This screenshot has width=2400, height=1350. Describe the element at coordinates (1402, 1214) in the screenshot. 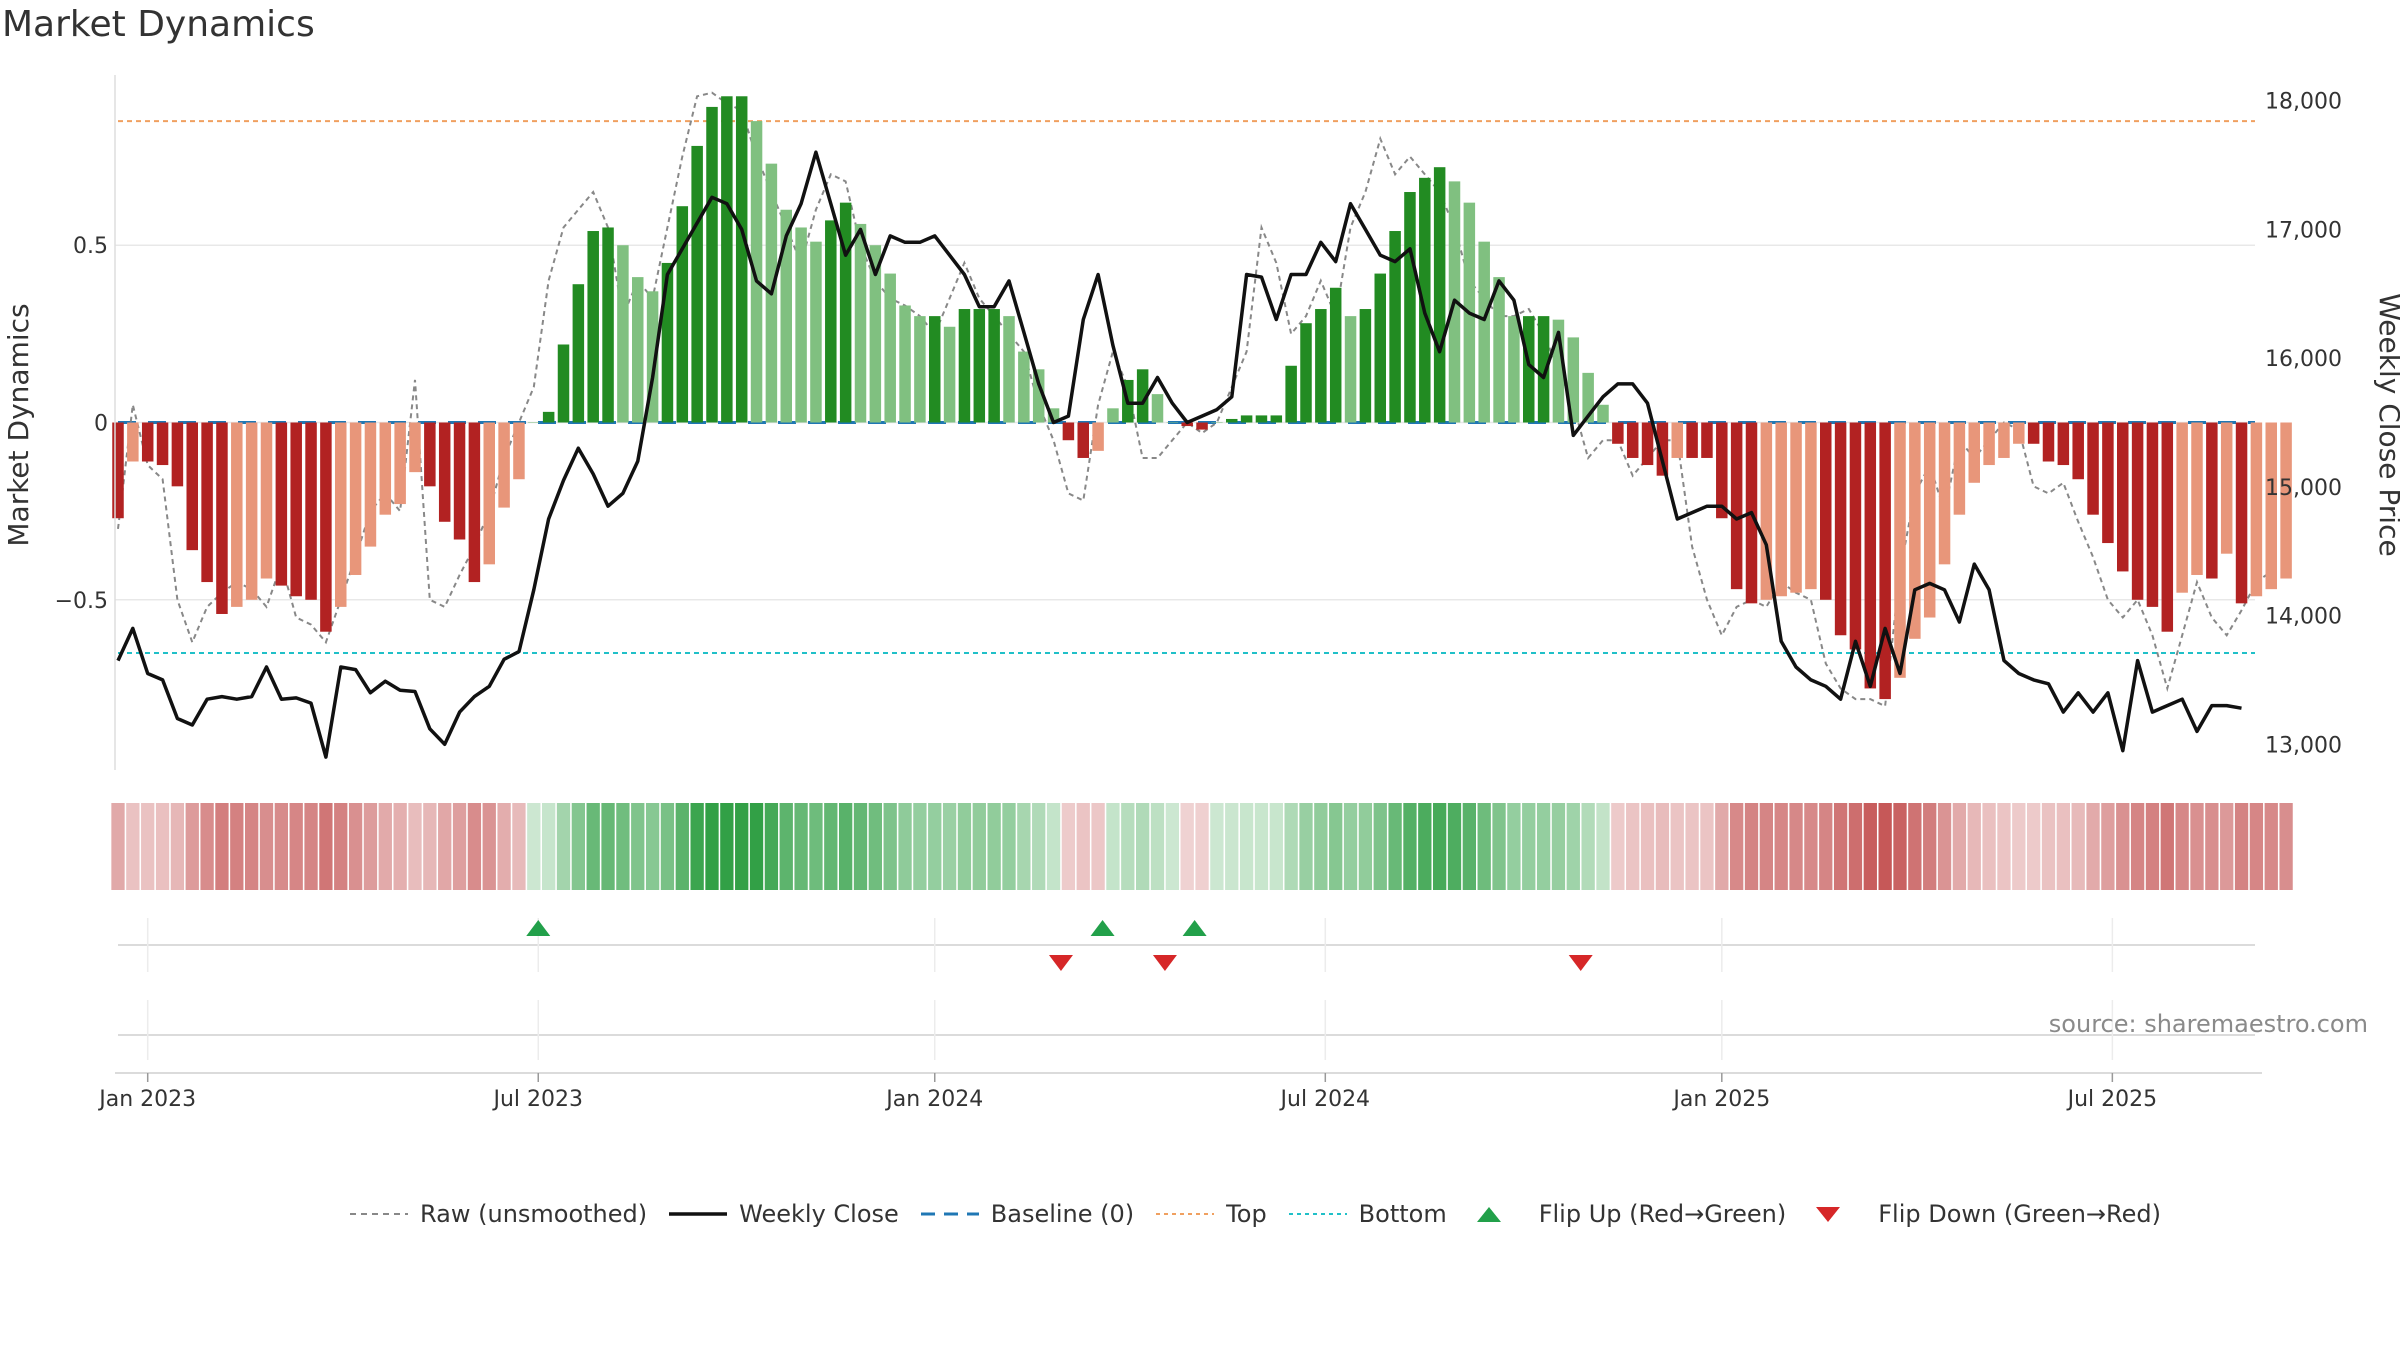

I see `legend-label-bottom: Bottom` at that location.